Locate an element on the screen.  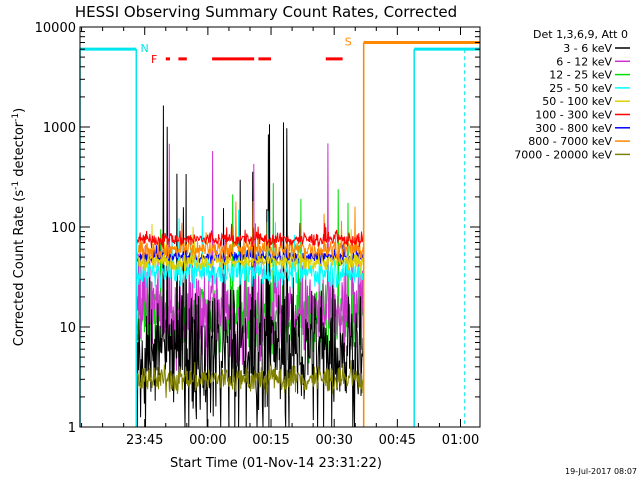
y-tick-label: 10000 is located at coordinates (55, 28).